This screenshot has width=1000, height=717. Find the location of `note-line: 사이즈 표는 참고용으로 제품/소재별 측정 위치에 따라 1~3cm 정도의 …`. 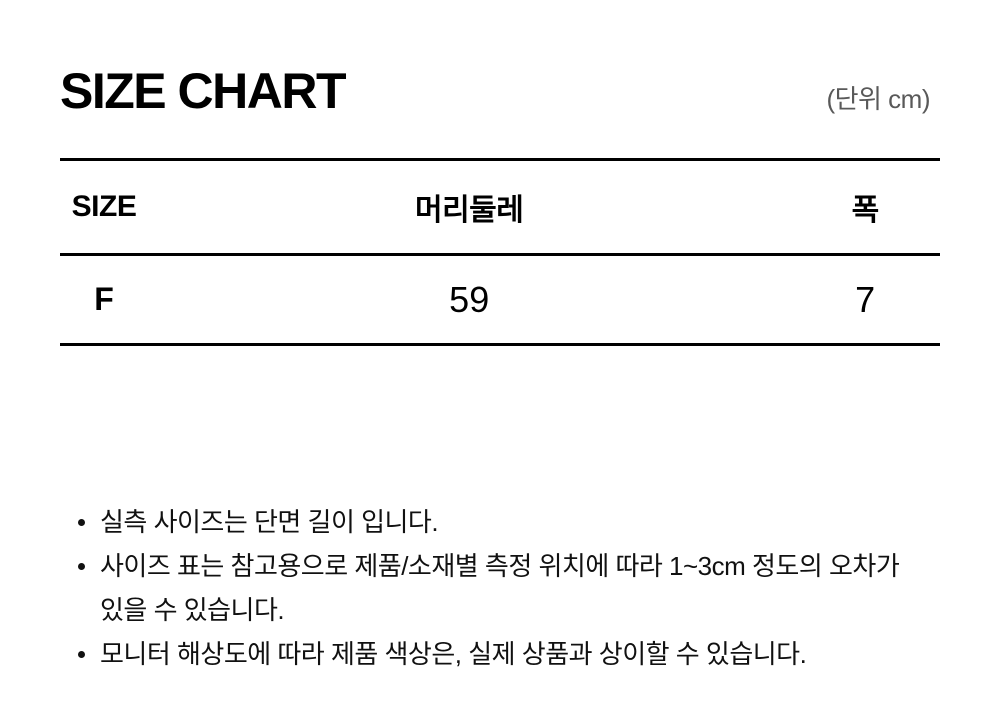

note-line: 사이즈 표는 참고용으로 제품/소재별 측정 위치에 따라 1~3cm 정도의 … is located at coordinates (500, 566).